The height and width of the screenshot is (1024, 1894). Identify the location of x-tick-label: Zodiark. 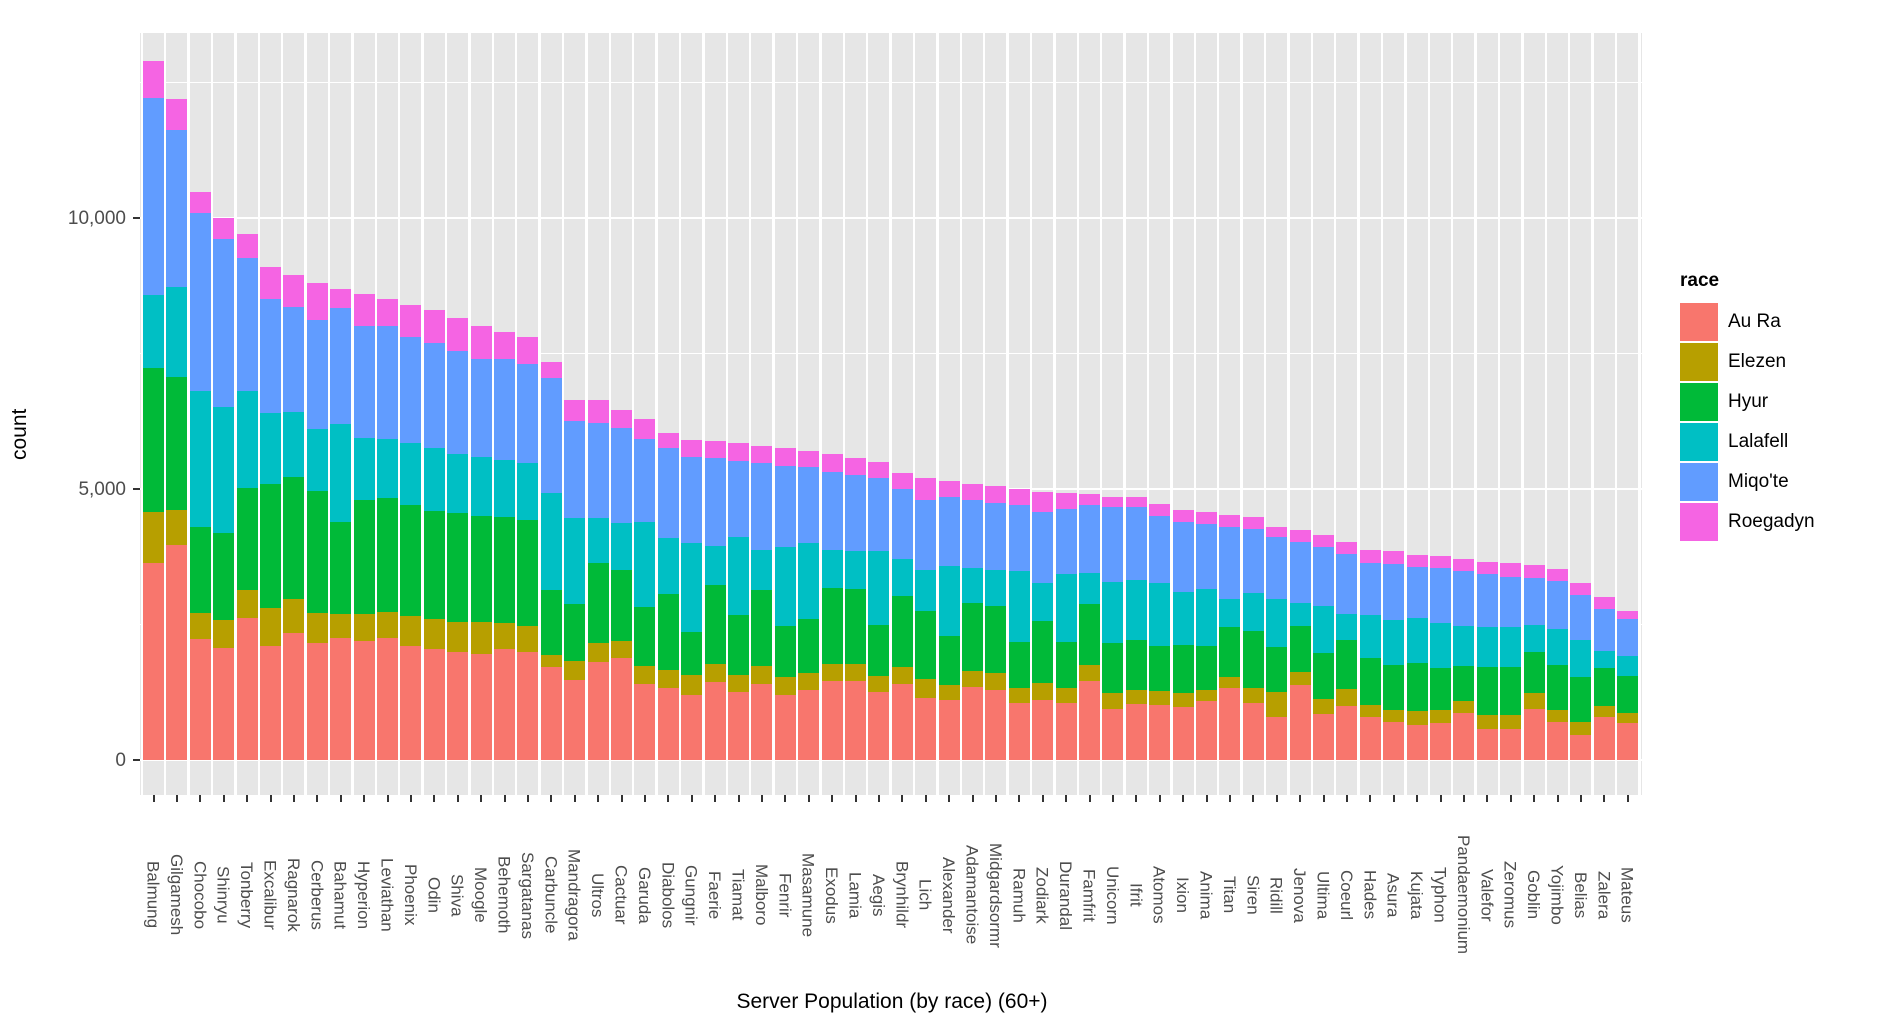
(1042, 895).